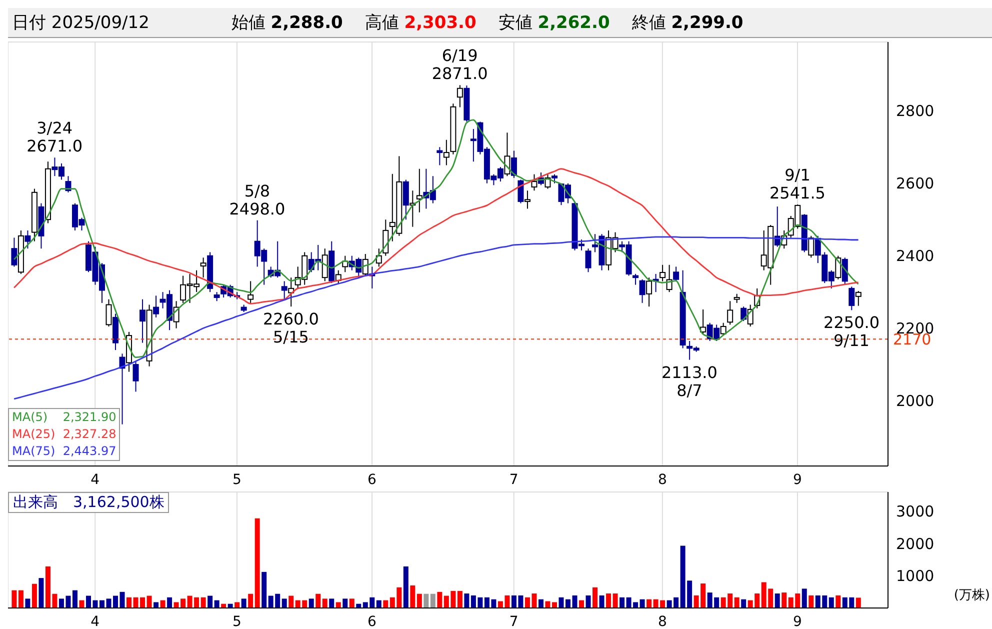 The height and width of the screenshot is (629, 992). I want to click on chart-title: 出来高 3,162,500株, so click(89, 502).